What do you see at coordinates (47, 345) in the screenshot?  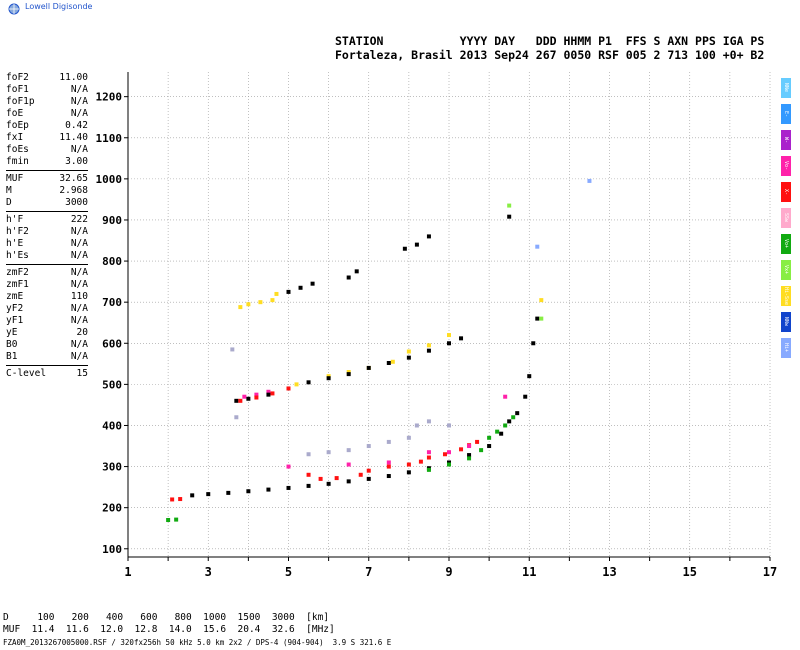 I see `param-row: B0 N/A` at bounding box center [47, 345].